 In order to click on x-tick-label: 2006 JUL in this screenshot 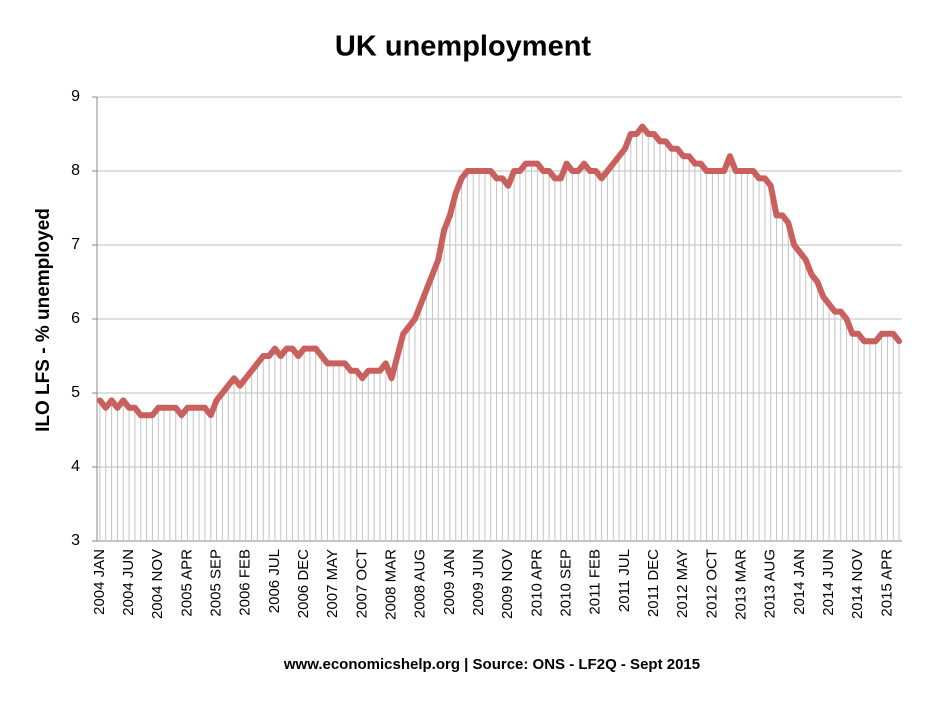, I will do `click(274, 581)`.